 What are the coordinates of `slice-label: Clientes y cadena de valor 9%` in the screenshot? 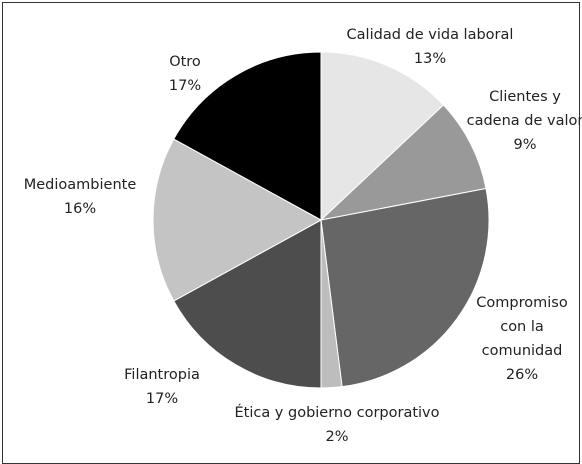 It's located at (524, 121).